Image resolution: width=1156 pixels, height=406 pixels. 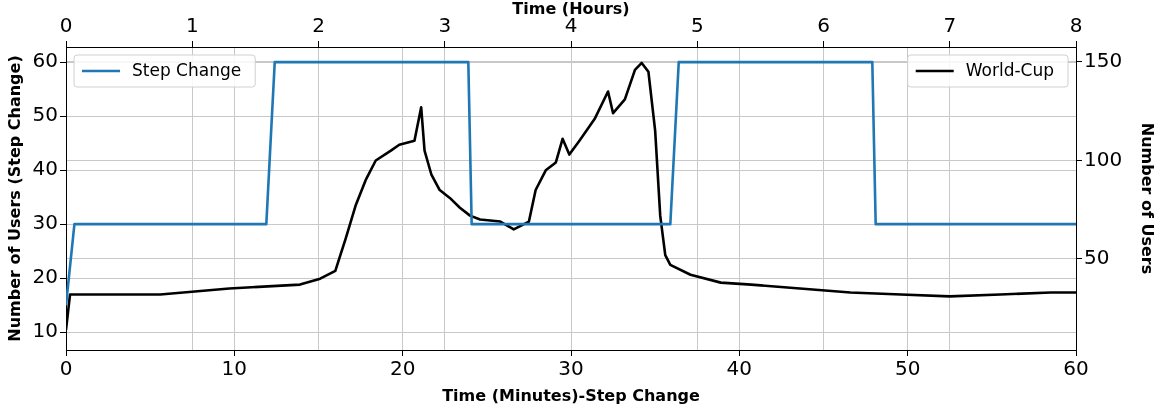 I want to click on x2-tick-label: 8, so click(x=1076, y=25).